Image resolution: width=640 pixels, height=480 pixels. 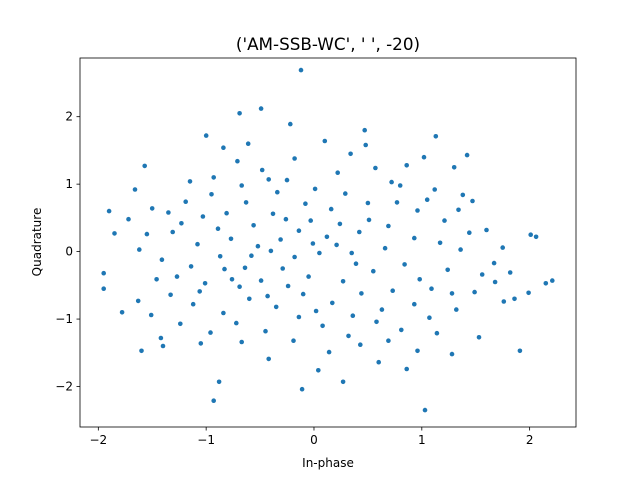 I want to click on chart-title: ('AM-SSB-WC', ' ', -20), so click(x=328, y=44).